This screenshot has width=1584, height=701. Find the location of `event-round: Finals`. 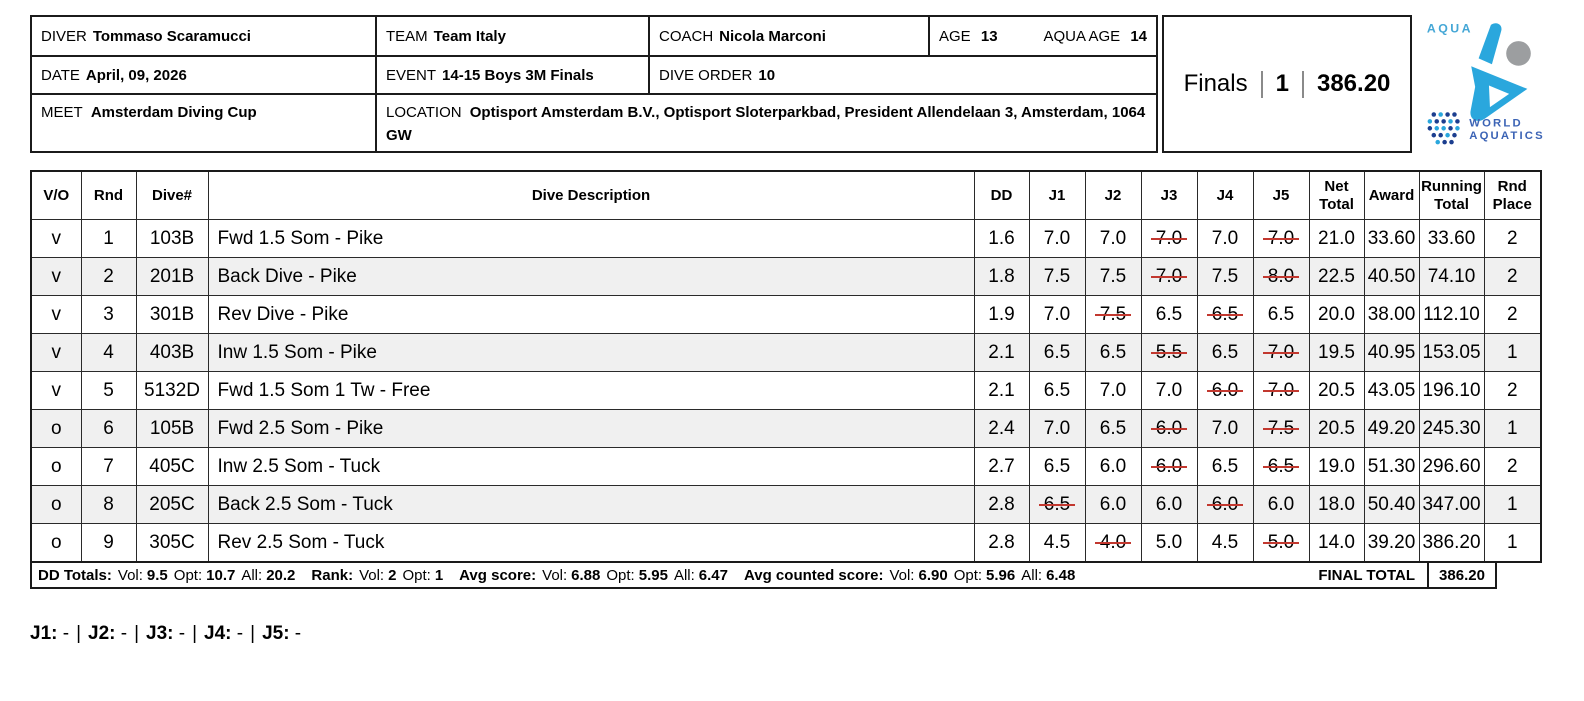

event-round: Finals is located at coordinates (1215, 83).